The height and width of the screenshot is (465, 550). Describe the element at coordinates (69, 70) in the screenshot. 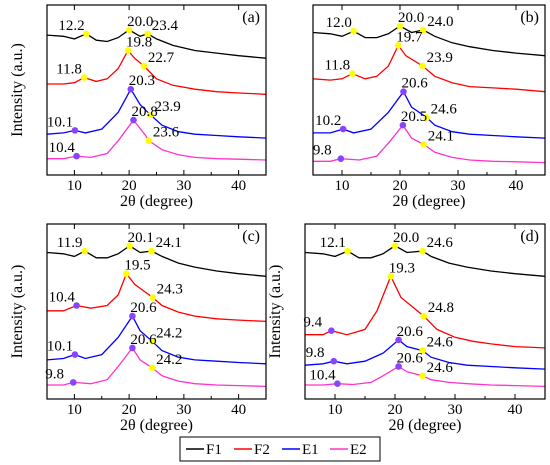

I see `peak-label: 11.8` at that location.